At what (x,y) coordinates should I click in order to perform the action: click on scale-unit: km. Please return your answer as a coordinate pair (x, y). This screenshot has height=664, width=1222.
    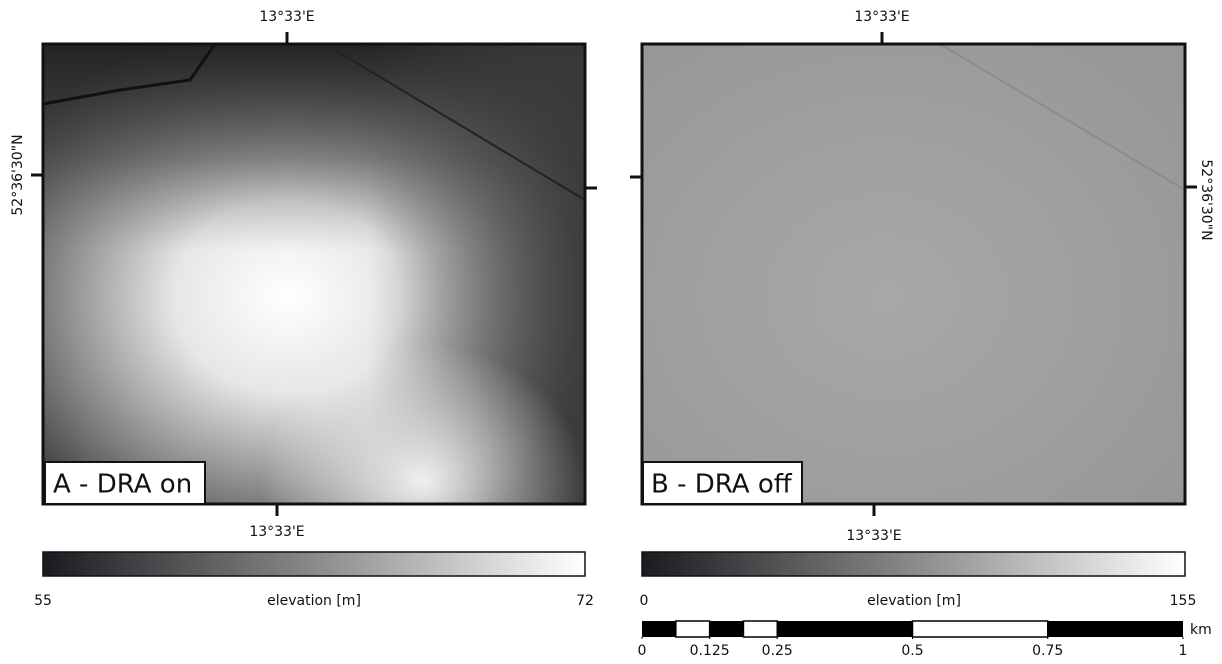
    Looking at the image, I should click on (1201, 630).